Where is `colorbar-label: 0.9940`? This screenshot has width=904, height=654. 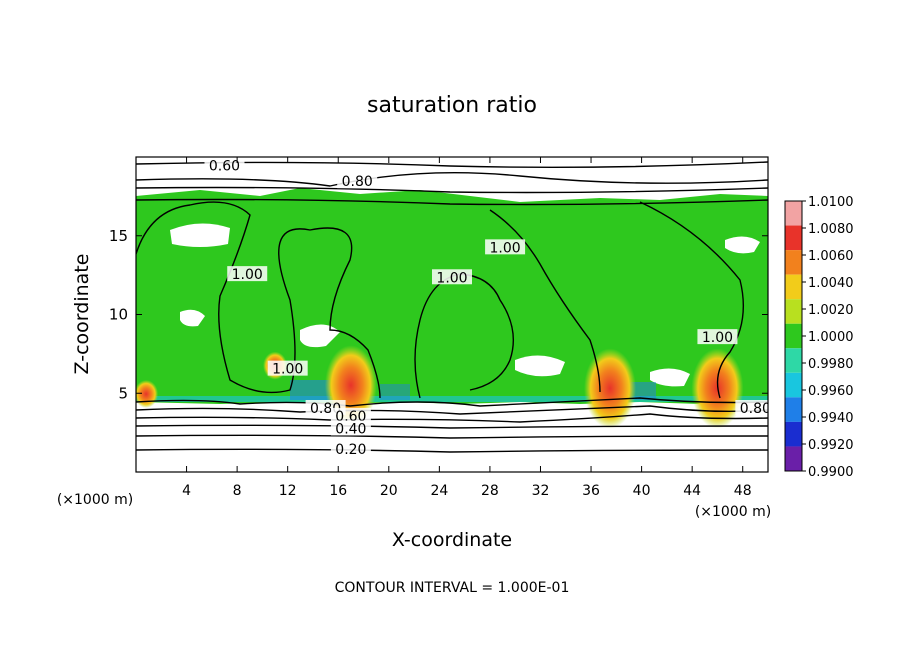 colorbar-label: 0.9940 is located at coordinates (831, 418).